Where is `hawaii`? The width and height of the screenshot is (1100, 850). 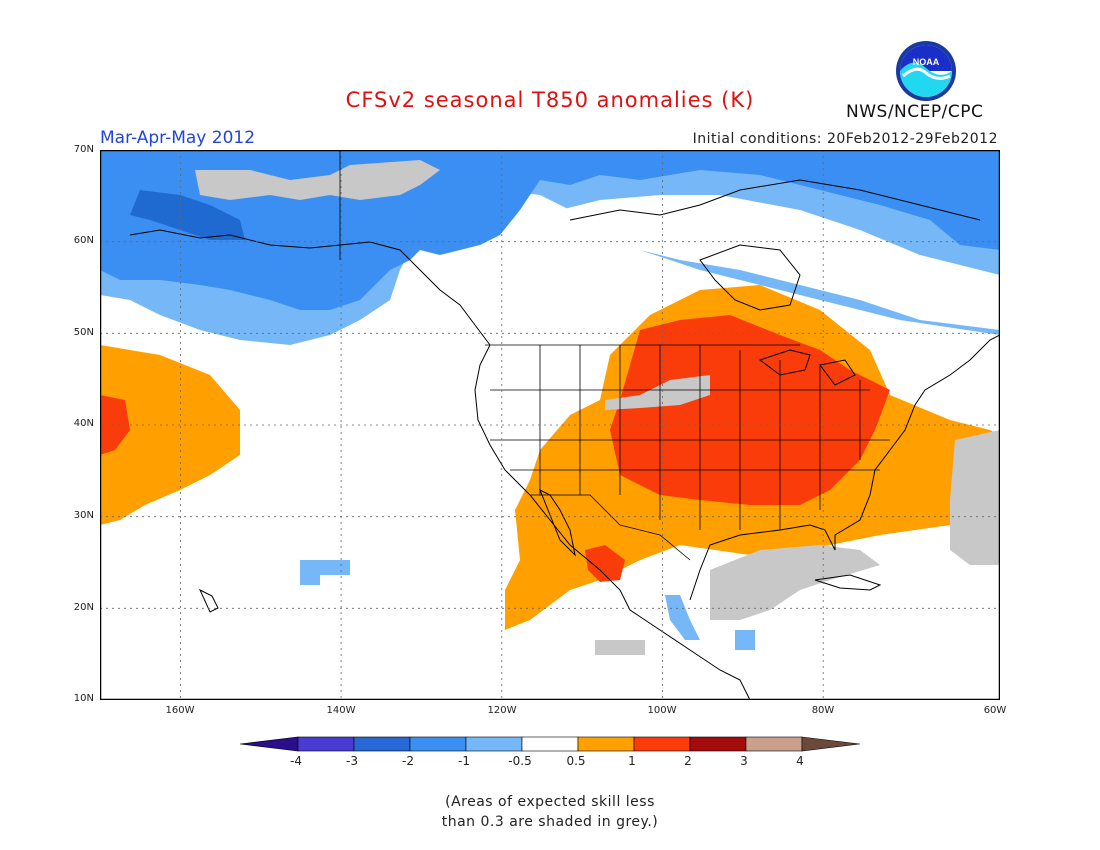 hawaii is located at coordinates (208, 600).